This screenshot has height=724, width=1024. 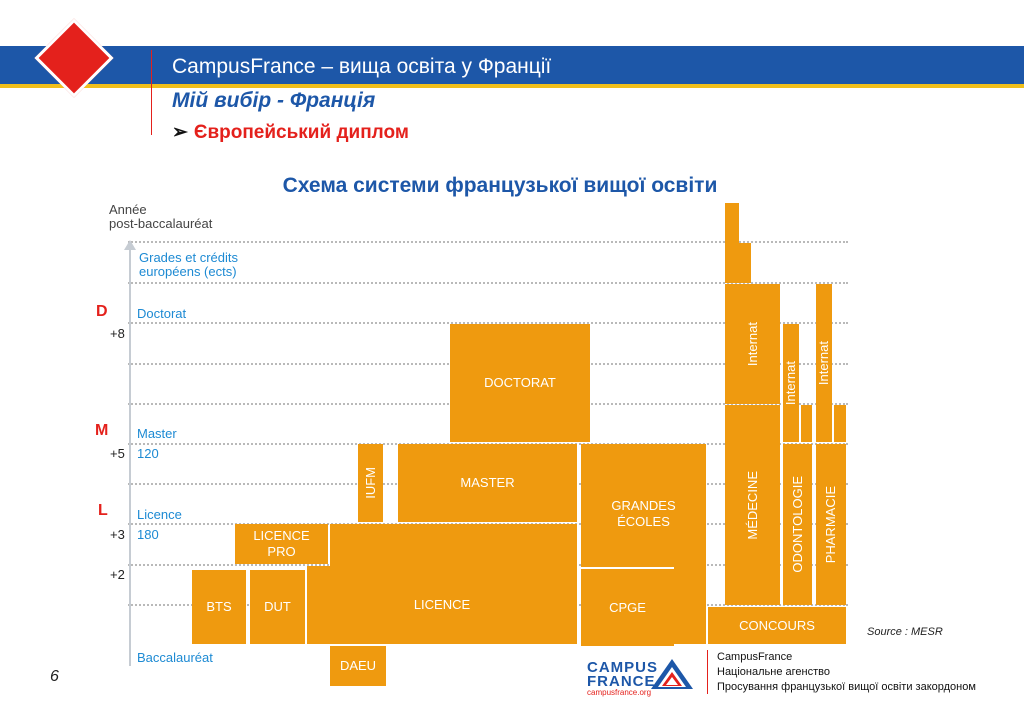 What do you see at coordinates (117, 453) in the screenshot?
I see `year-plus-5: +5` at bounding box center [117, 453].